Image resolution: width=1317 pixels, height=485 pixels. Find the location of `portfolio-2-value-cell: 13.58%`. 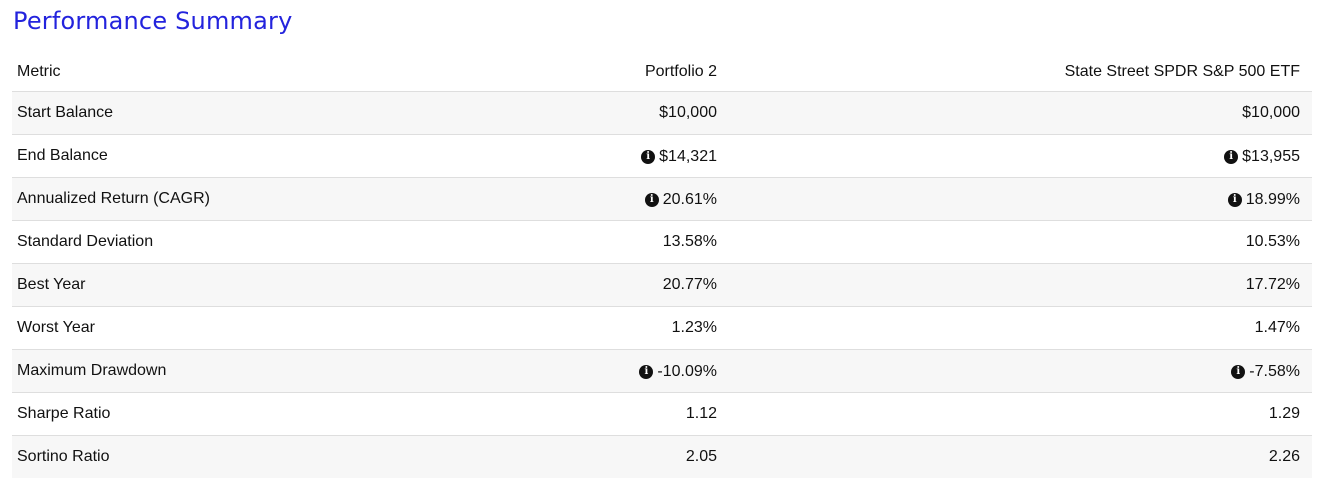

portfolio-2-value-cell: 13.58% is located at coordinates (622, 241).